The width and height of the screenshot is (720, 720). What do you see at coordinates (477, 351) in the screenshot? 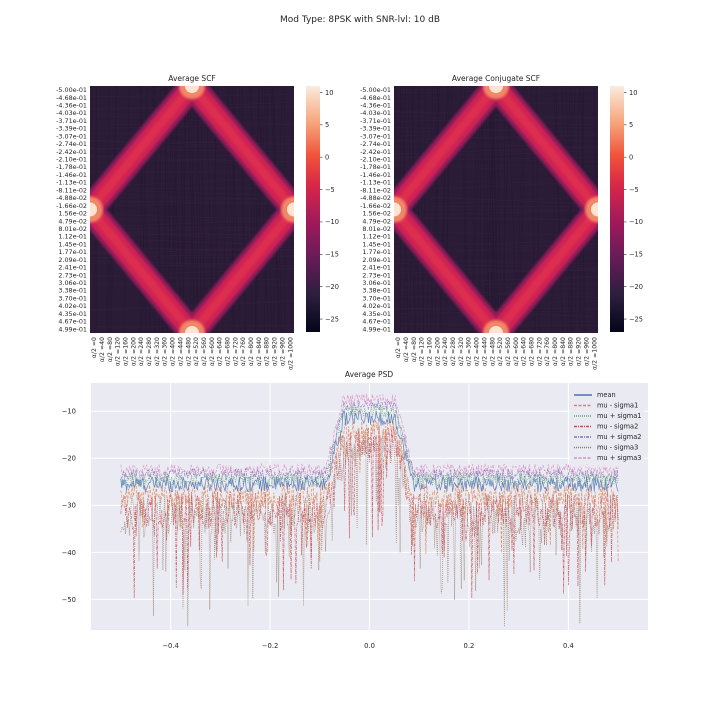
I see `heatmap-x-tick-label: α/2 =400` at bounding box center [477, 351].